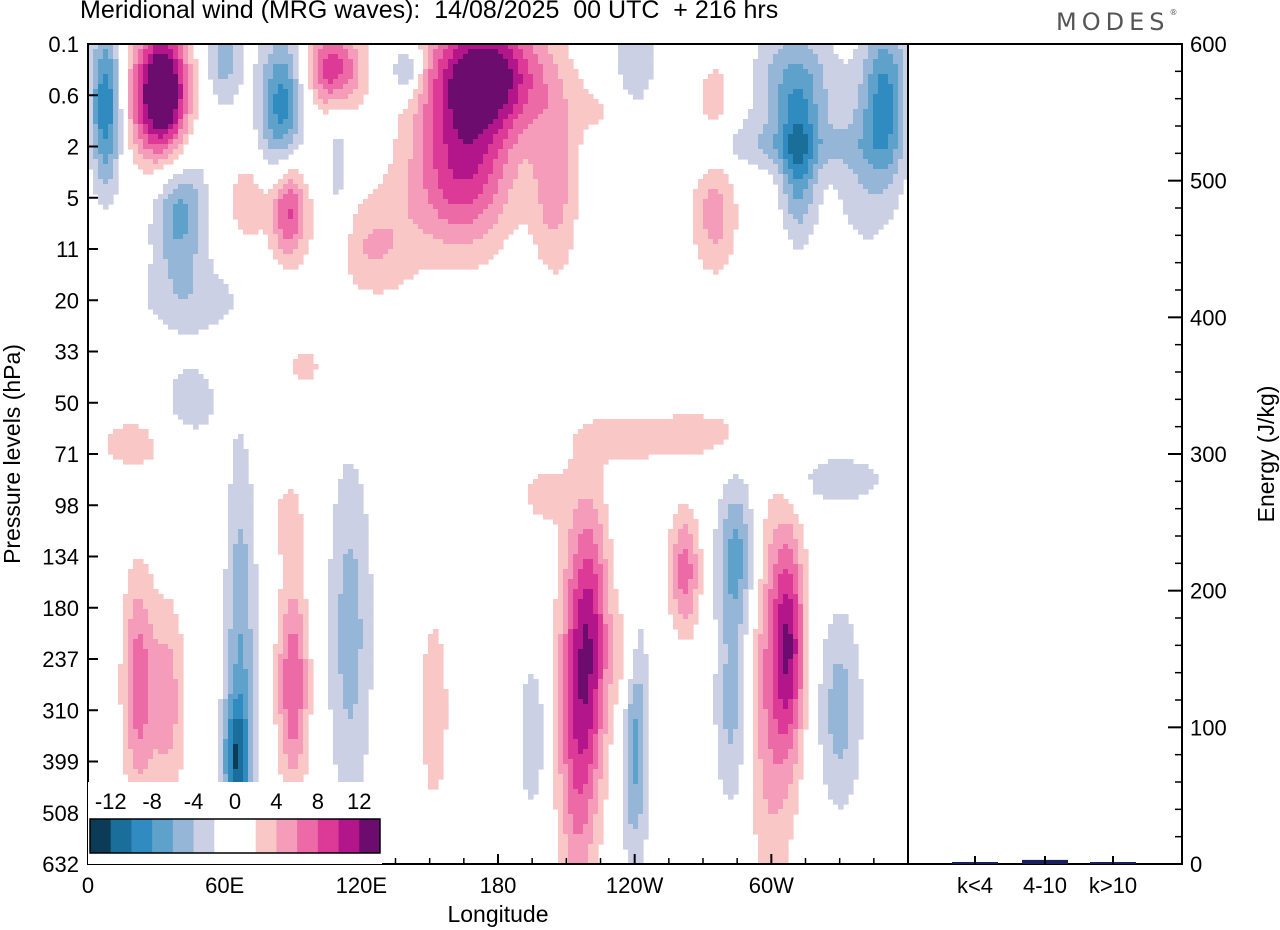  I want to click on energy-tick-label: 600, so click(1208, 44).